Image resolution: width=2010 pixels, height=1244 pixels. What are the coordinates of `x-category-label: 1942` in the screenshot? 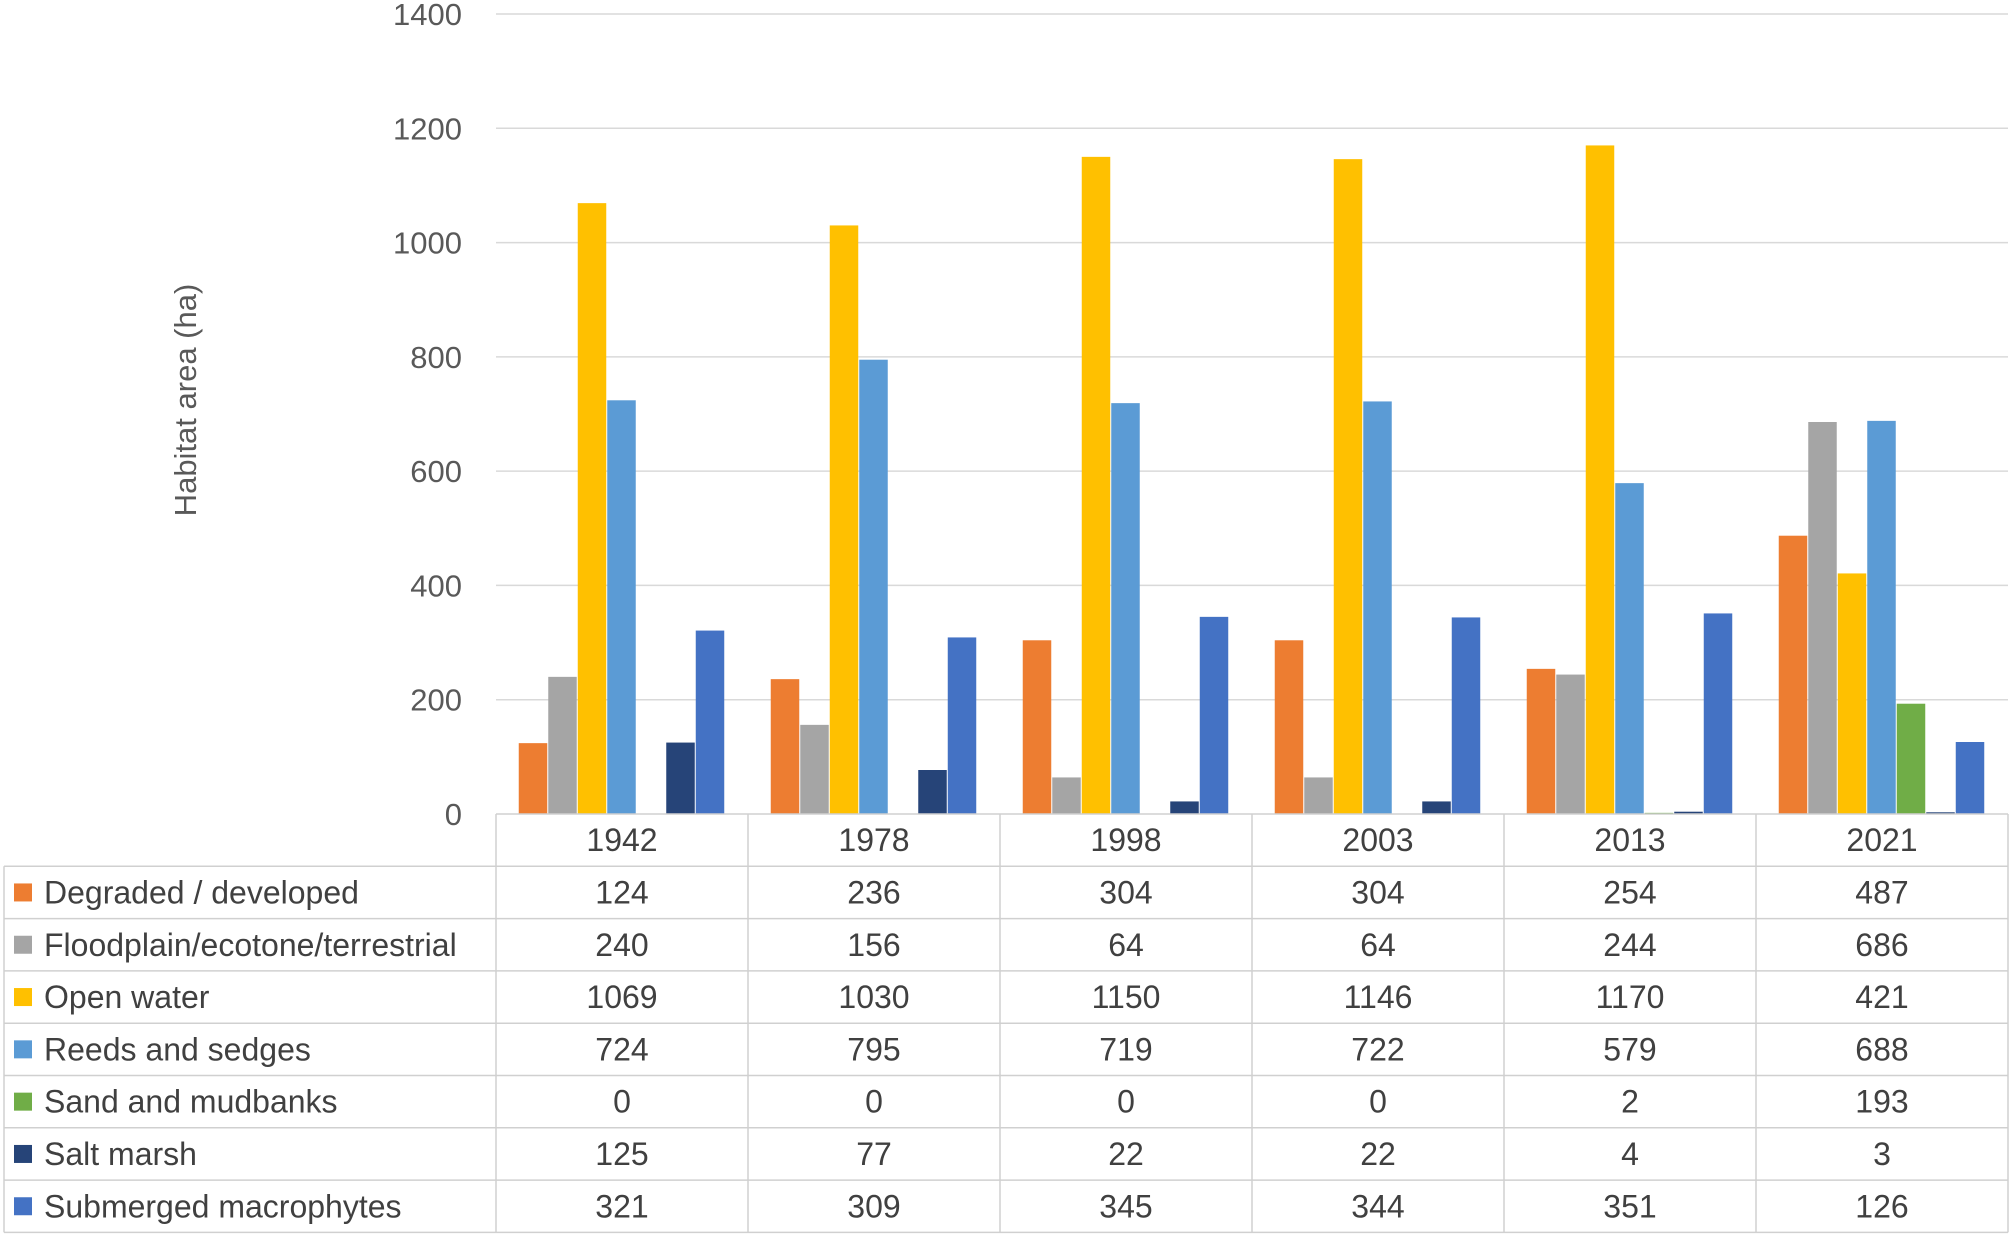 It's located at (621, 840).